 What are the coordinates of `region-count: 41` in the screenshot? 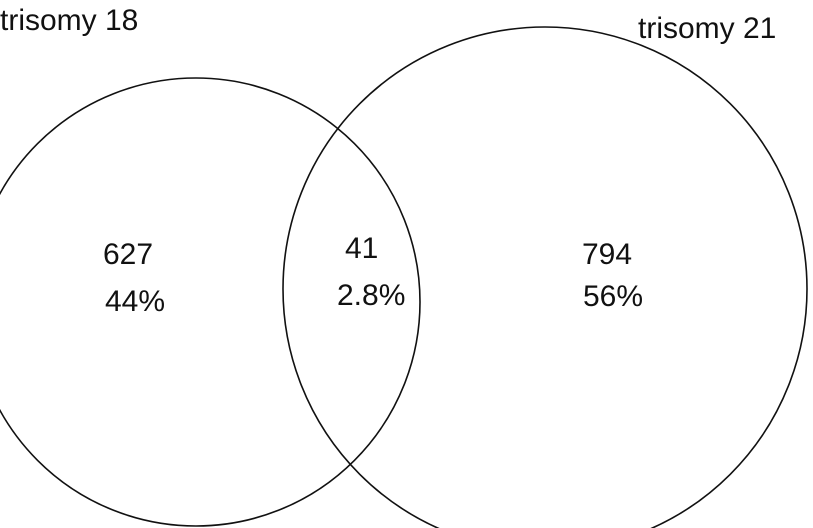 It's located at (361, 248).